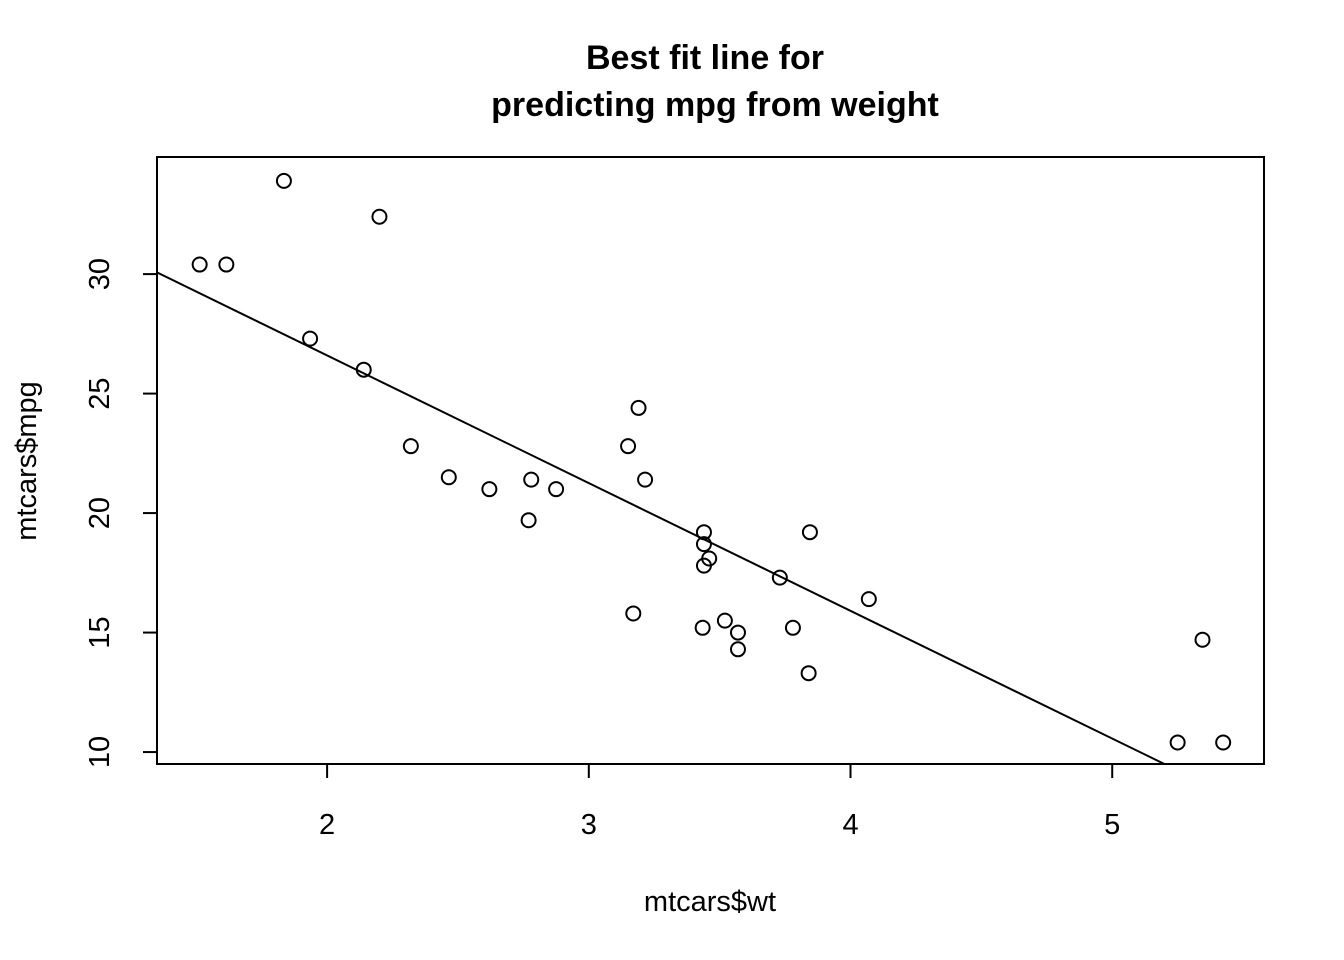  What do you see at coordinates (715, 105) in the screenshot?
I see `chart-title-line-2: predicting mpg from weight` at bounding box center [715, 105].